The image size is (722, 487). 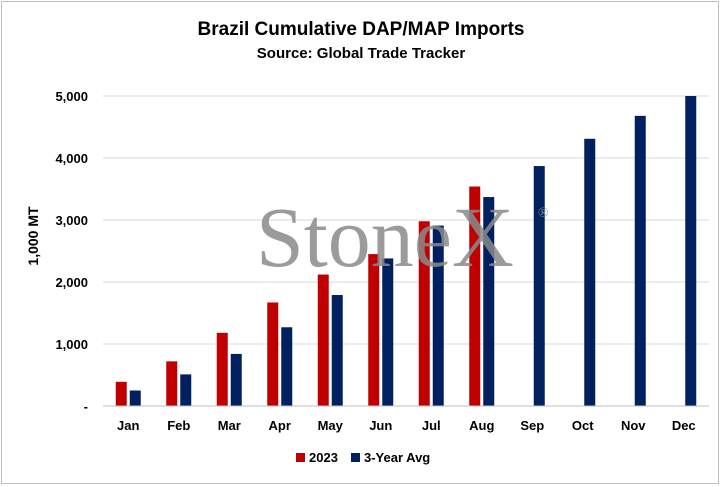 What do you see at coordinates (590, 272) in the screenshot?
I see `bar-series2-oct` at bounding box center [590, 272].